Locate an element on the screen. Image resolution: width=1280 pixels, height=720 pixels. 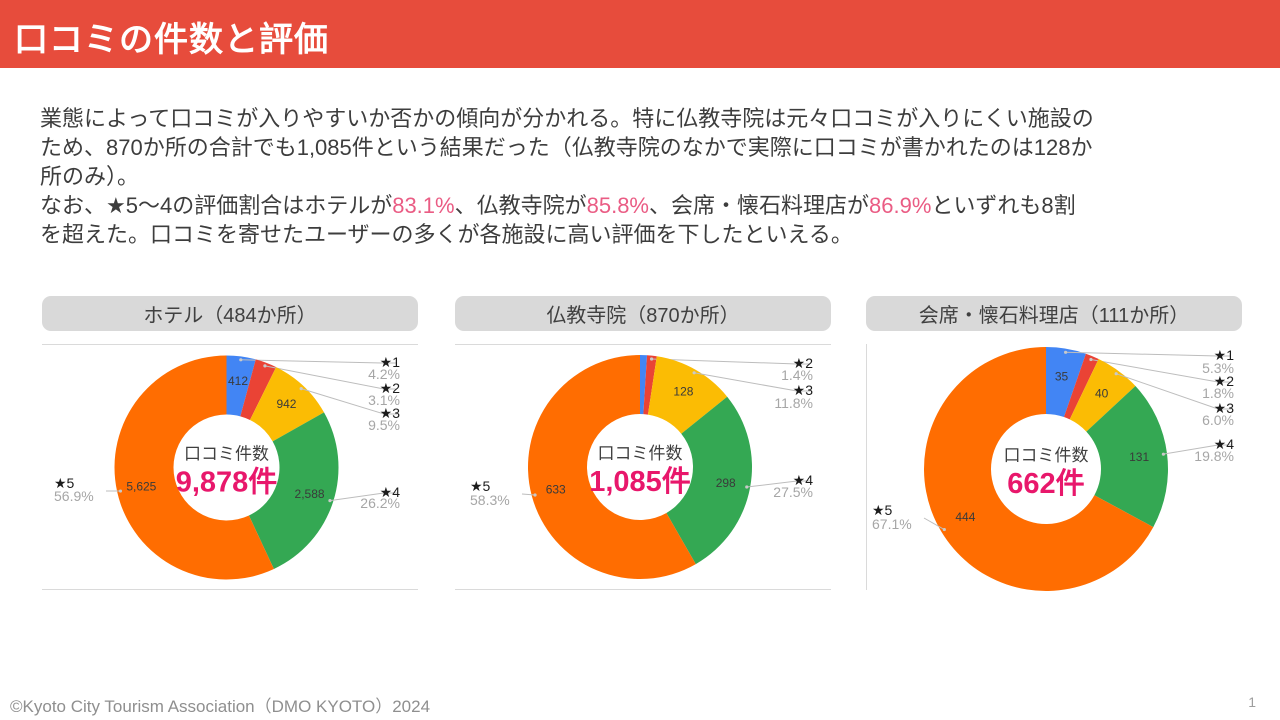
slice-pct-label: 1.8% is located at coordinates (1218, 393).